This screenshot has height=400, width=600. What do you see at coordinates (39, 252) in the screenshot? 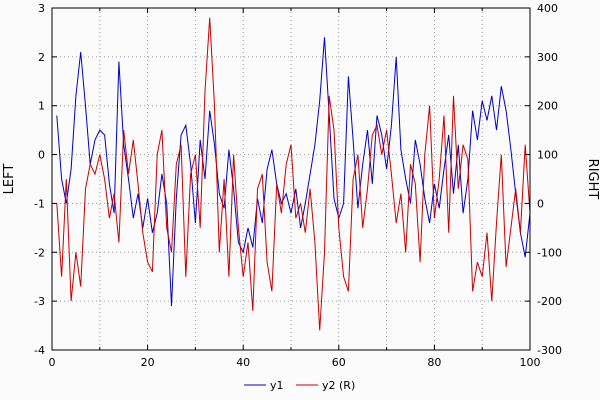
I see `left-tick-label: -2` at bounding box center [39, 252].